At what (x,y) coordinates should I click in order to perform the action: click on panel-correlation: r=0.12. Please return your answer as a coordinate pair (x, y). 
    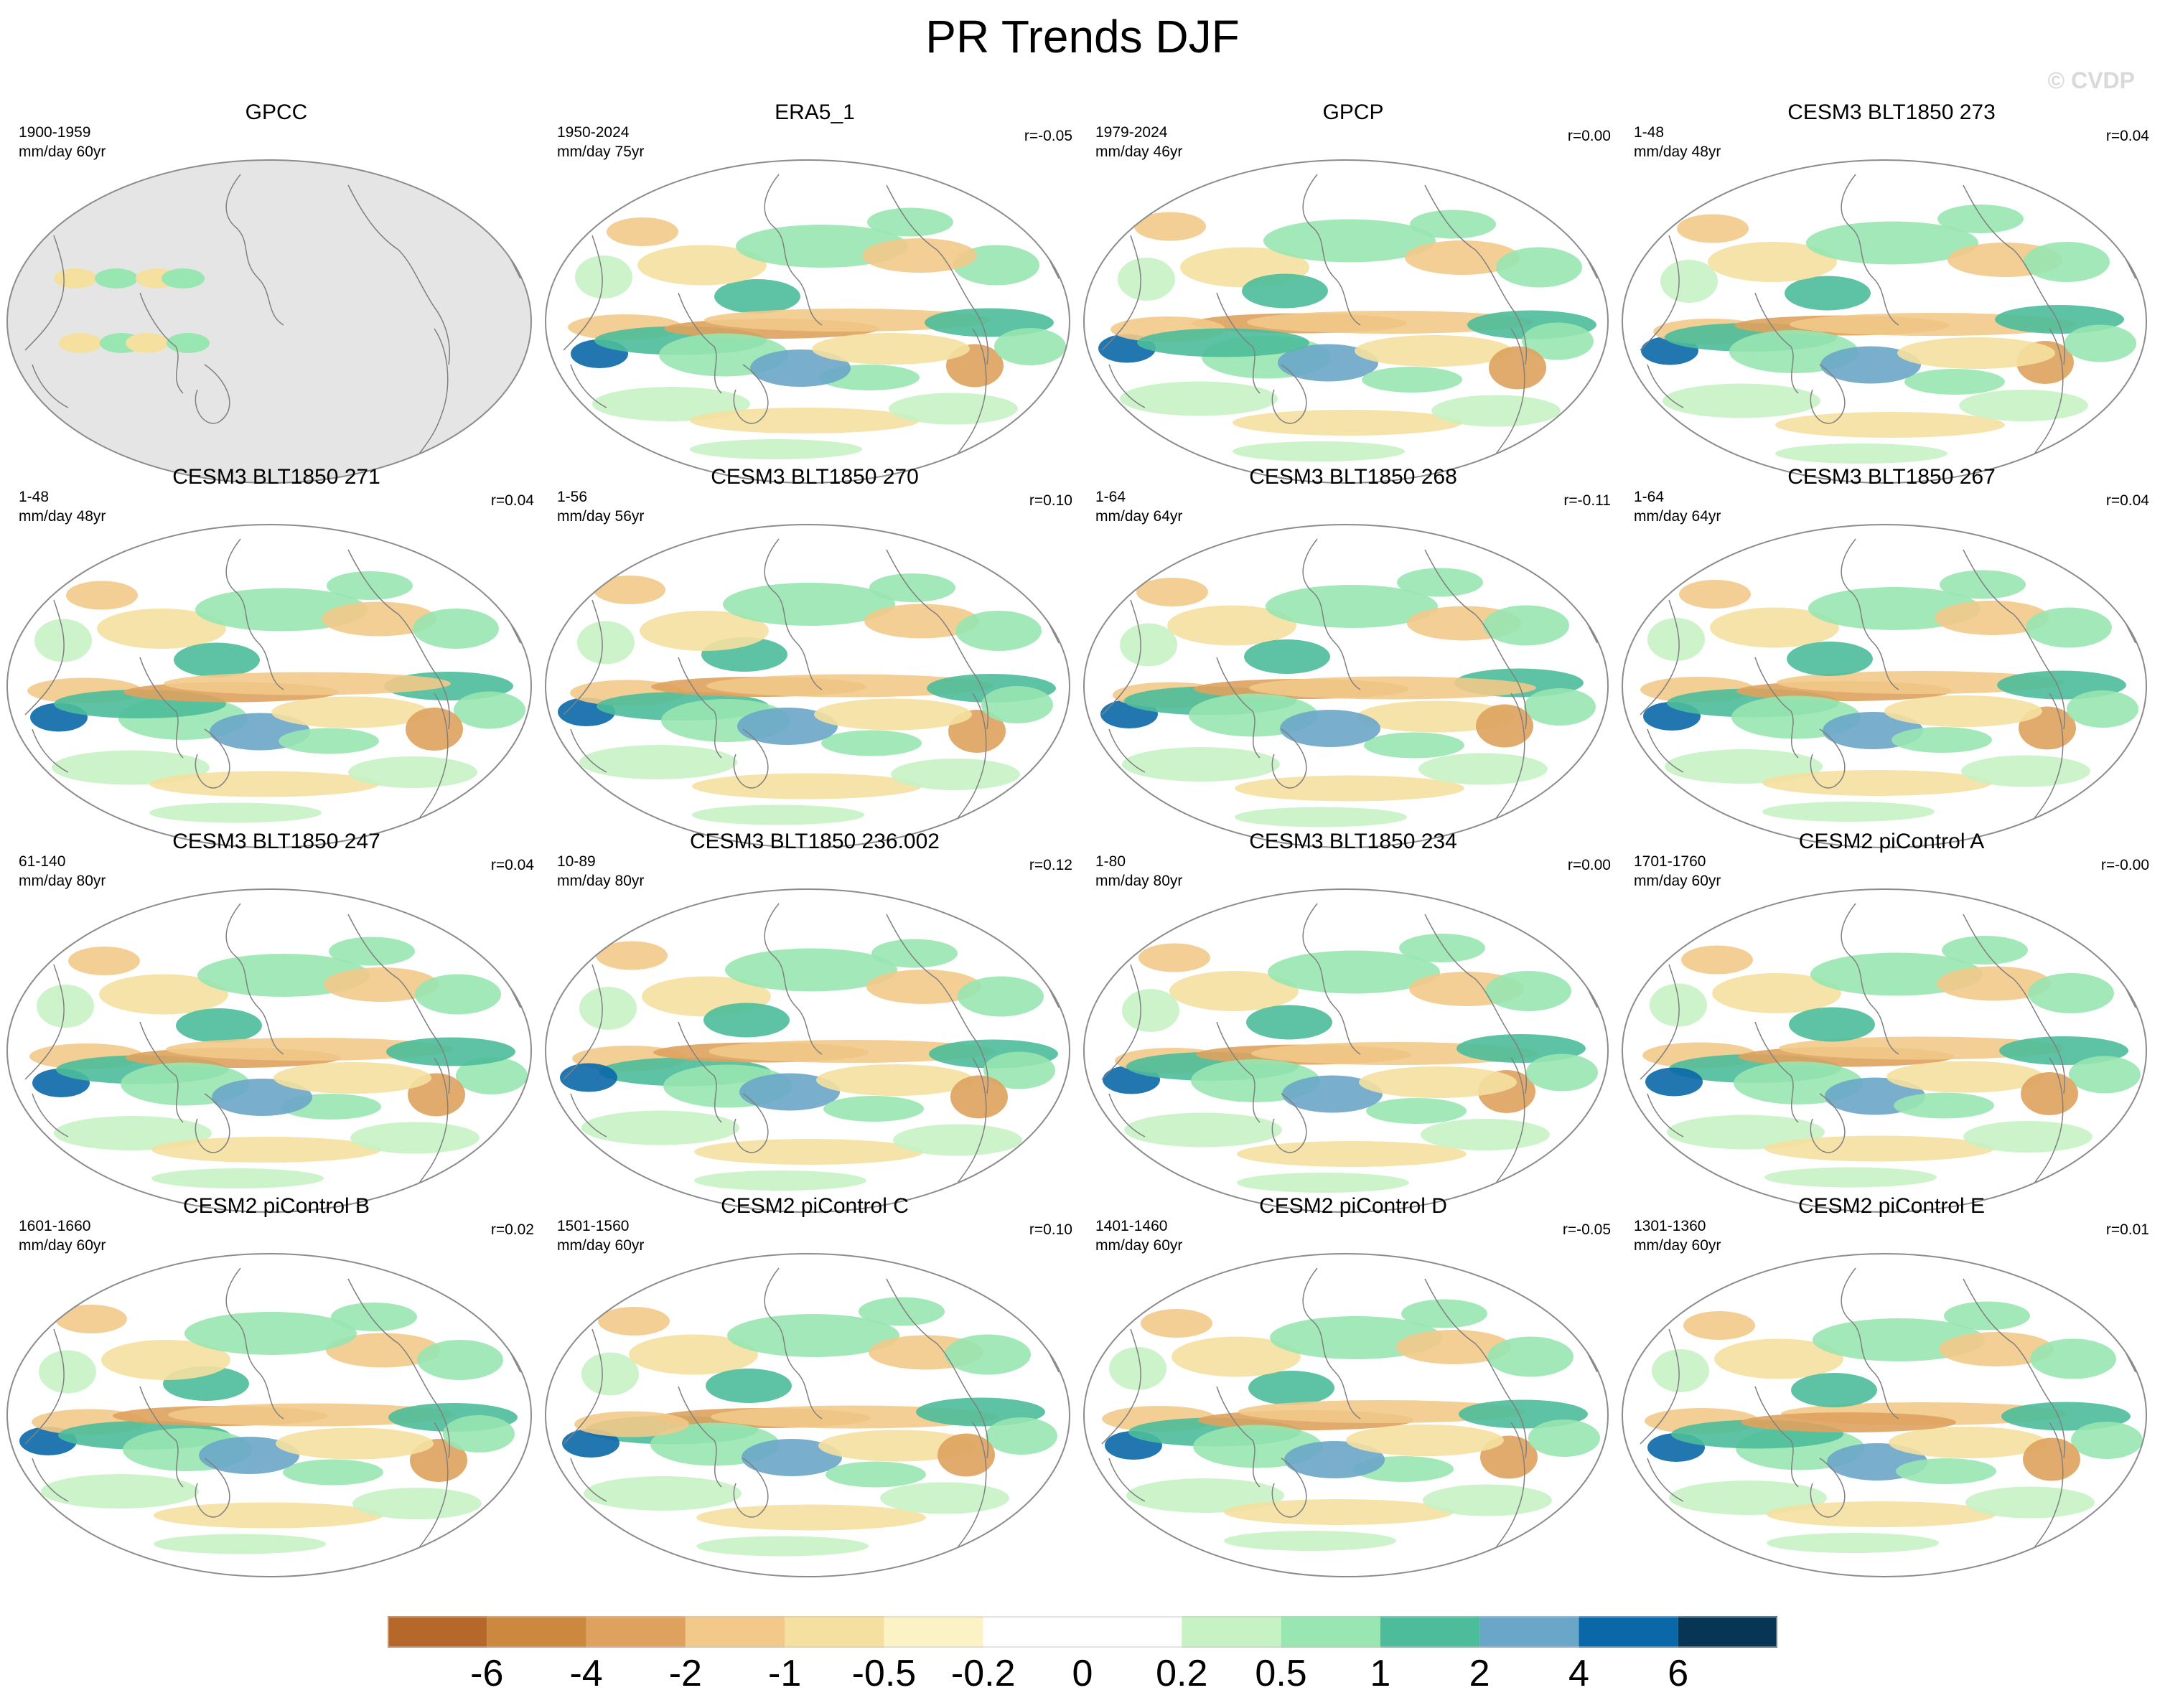
    Looking at the image, I should click on (1050, 865).